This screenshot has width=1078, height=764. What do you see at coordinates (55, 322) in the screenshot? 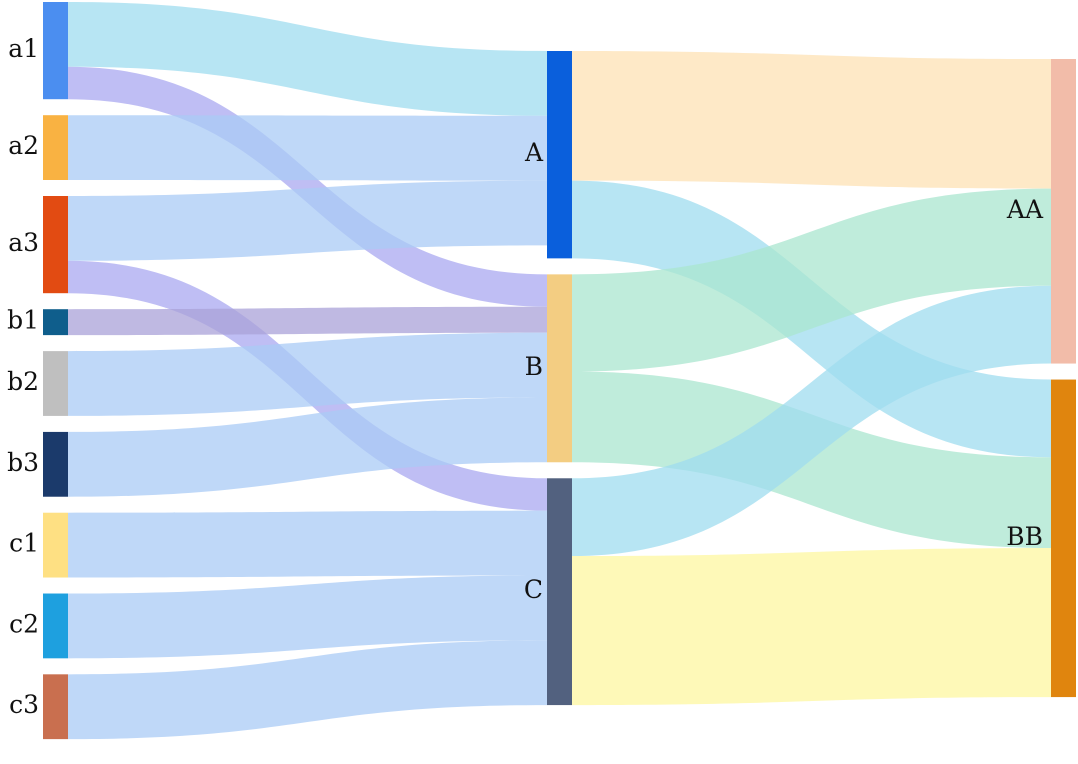
I see `node-b1` at bounding box center [55, 322].